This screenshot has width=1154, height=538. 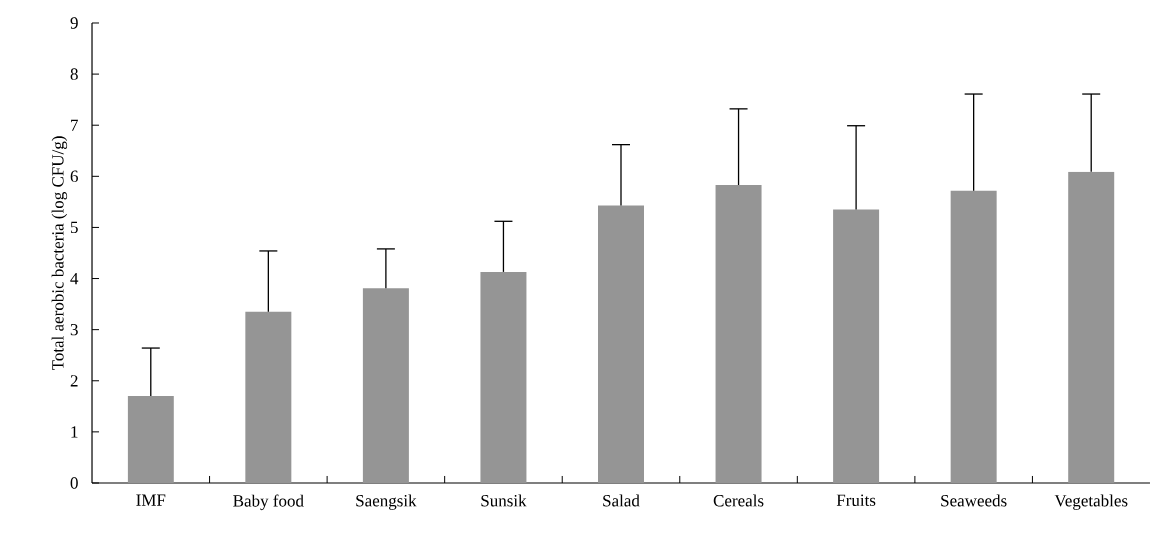 I want to click on x-tick-label: Seaweeds, so click(x=974, y=500).